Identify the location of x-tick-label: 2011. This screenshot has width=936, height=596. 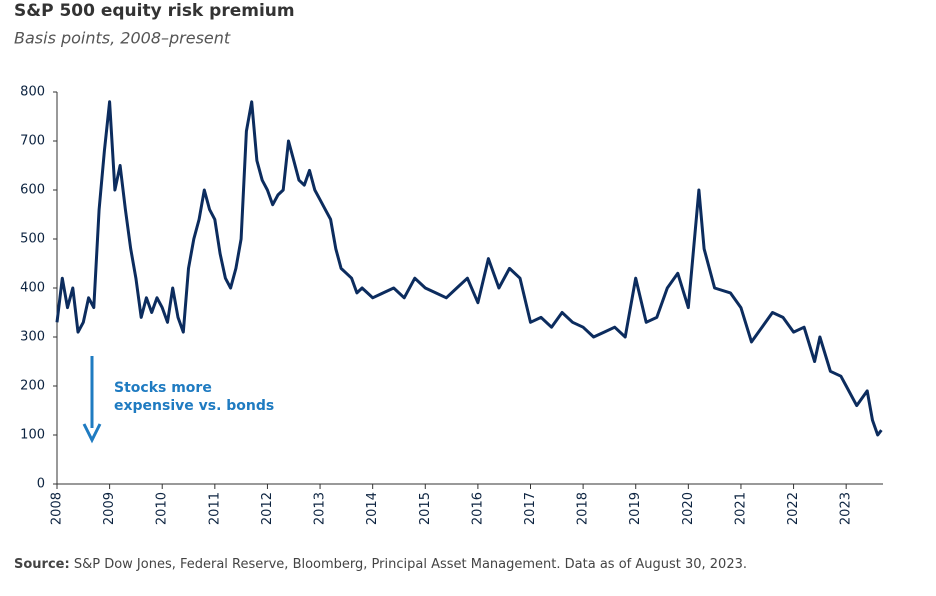
(214, 508).